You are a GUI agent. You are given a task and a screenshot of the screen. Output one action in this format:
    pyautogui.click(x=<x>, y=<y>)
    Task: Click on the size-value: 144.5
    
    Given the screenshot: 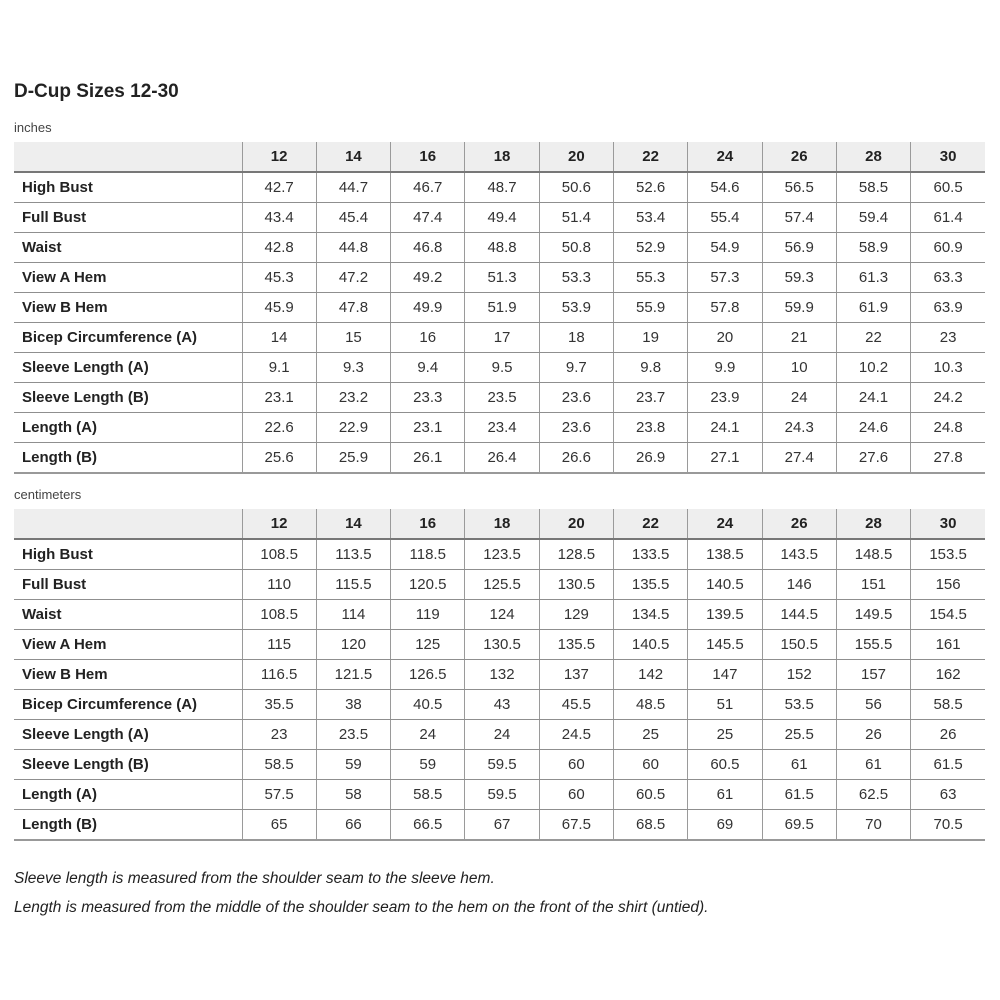 What is the action you would take?
    pyautogui.click(x=799, y=614)
    